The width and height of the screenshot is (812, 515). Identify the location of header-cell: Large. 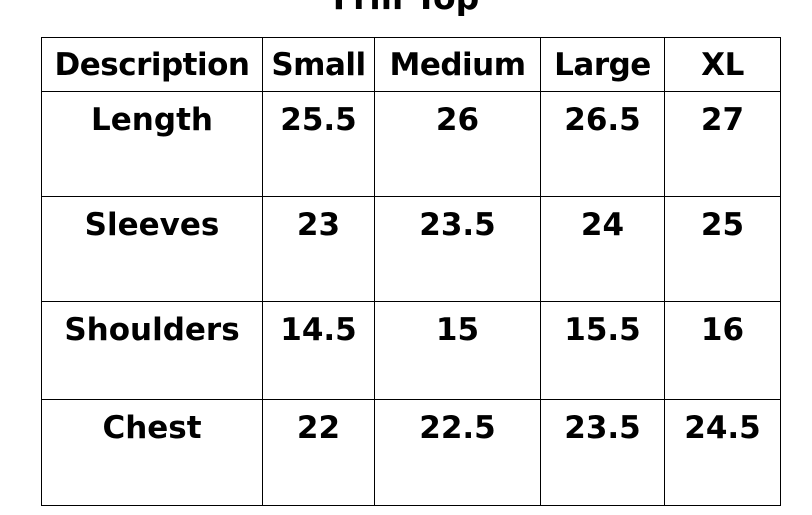
(602, 64).